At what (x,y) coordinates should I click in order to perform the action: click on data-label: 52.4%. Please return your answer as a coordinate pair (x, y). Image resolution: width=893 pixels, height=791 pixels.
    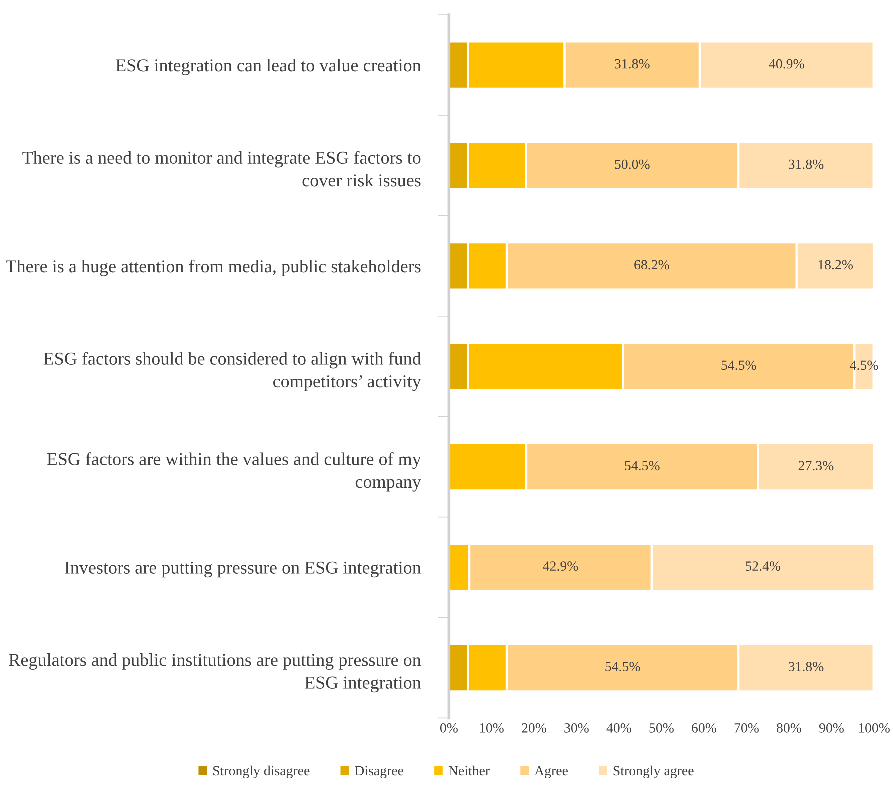
    Looking at the image, I should click on (763, 567).